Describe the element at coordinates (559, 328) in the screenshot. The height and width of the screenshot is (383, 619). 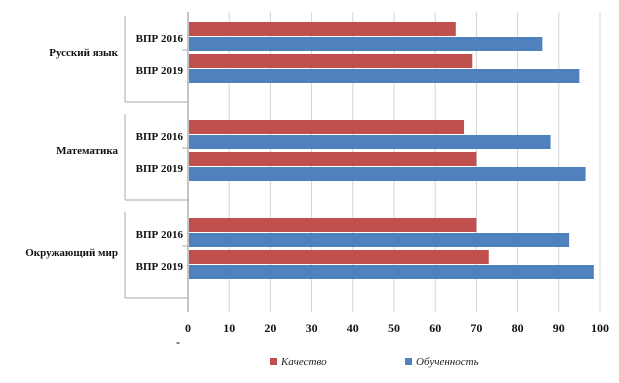
I see `x-tick-label: 90` at that location.